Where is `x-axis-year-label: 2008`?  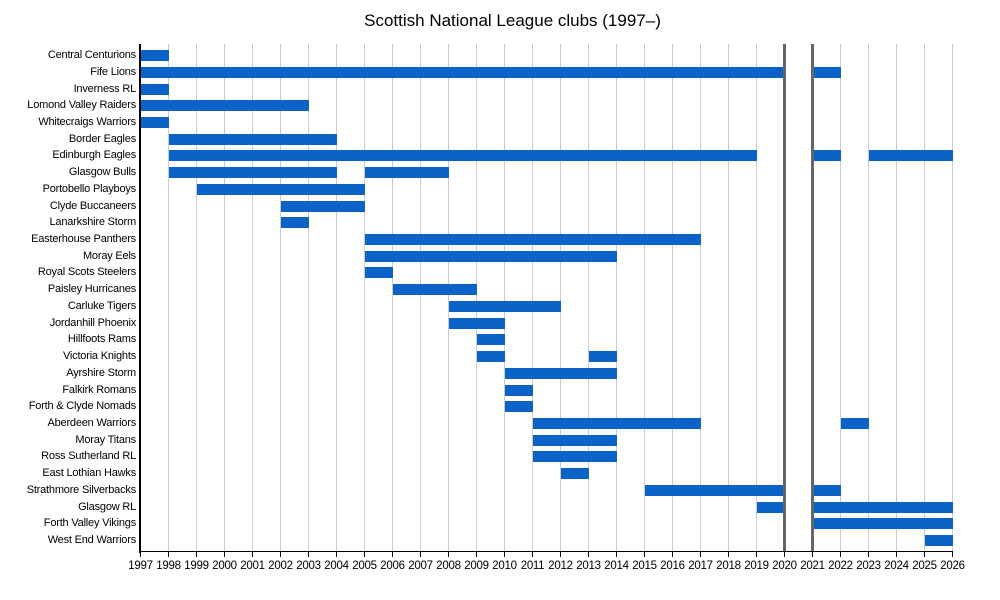
x-axis-year-label: 2008 is located at coordinates (448, 566).